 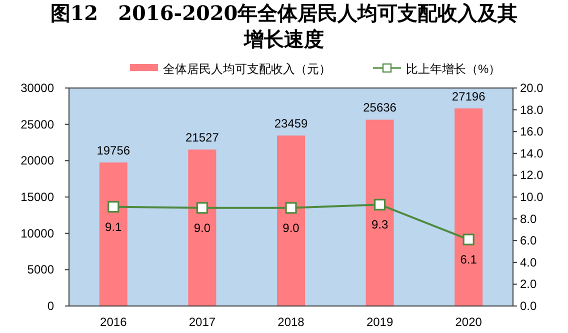 I want to click on y-tick-label: 20000, so click(x=37, y=161).